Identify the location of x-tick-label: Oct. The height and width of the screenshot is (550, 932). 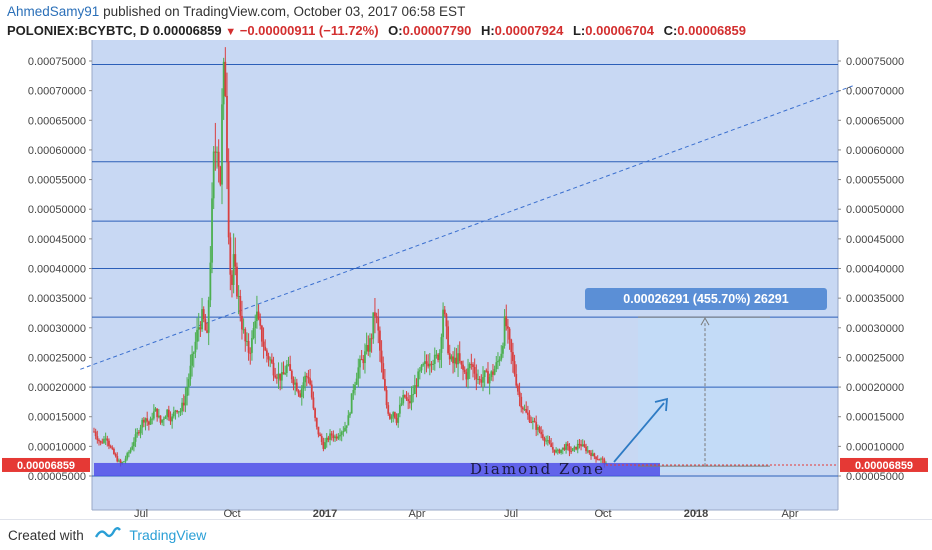
(231, 514).